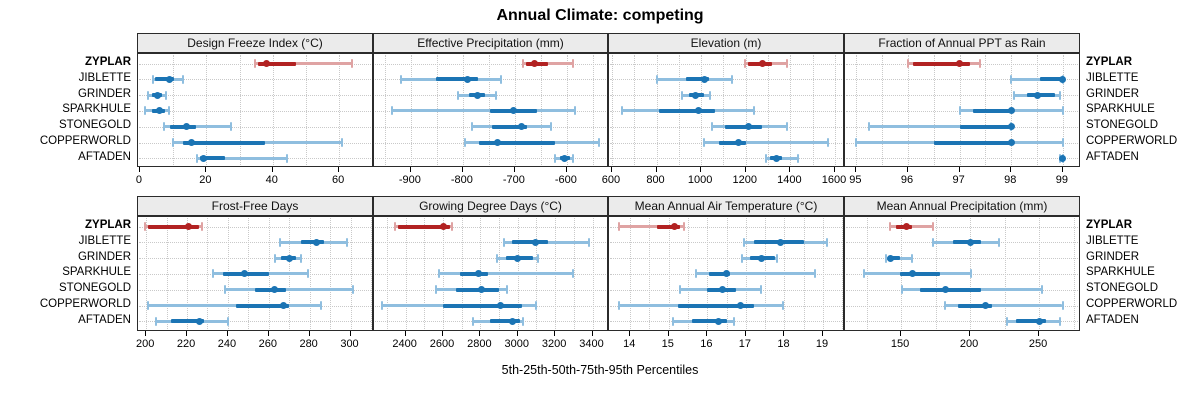  What do you see at coordinates (1132, 304) in the screenshot?
I see `row-label-right: COPPERWORLD` at bounding box center [1132, 304].